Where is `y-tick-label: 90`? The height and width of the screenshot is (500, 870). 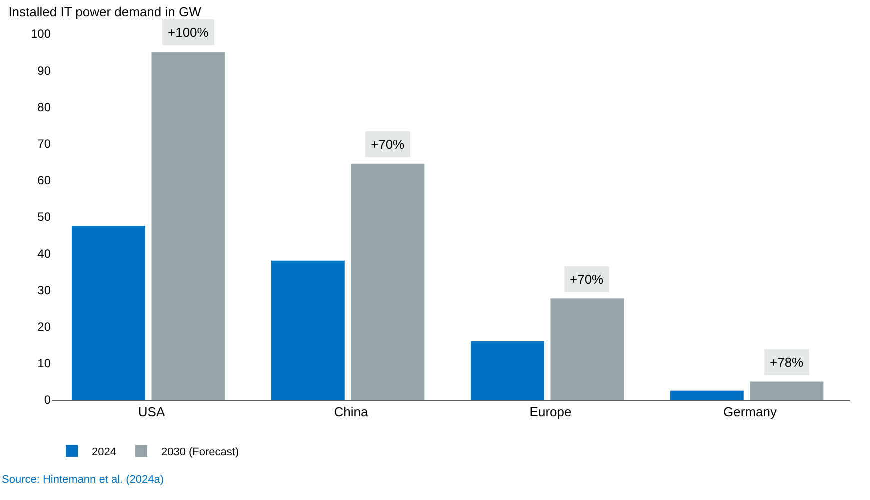
y-tick-label: 90 is located at coordinates (45, 71).